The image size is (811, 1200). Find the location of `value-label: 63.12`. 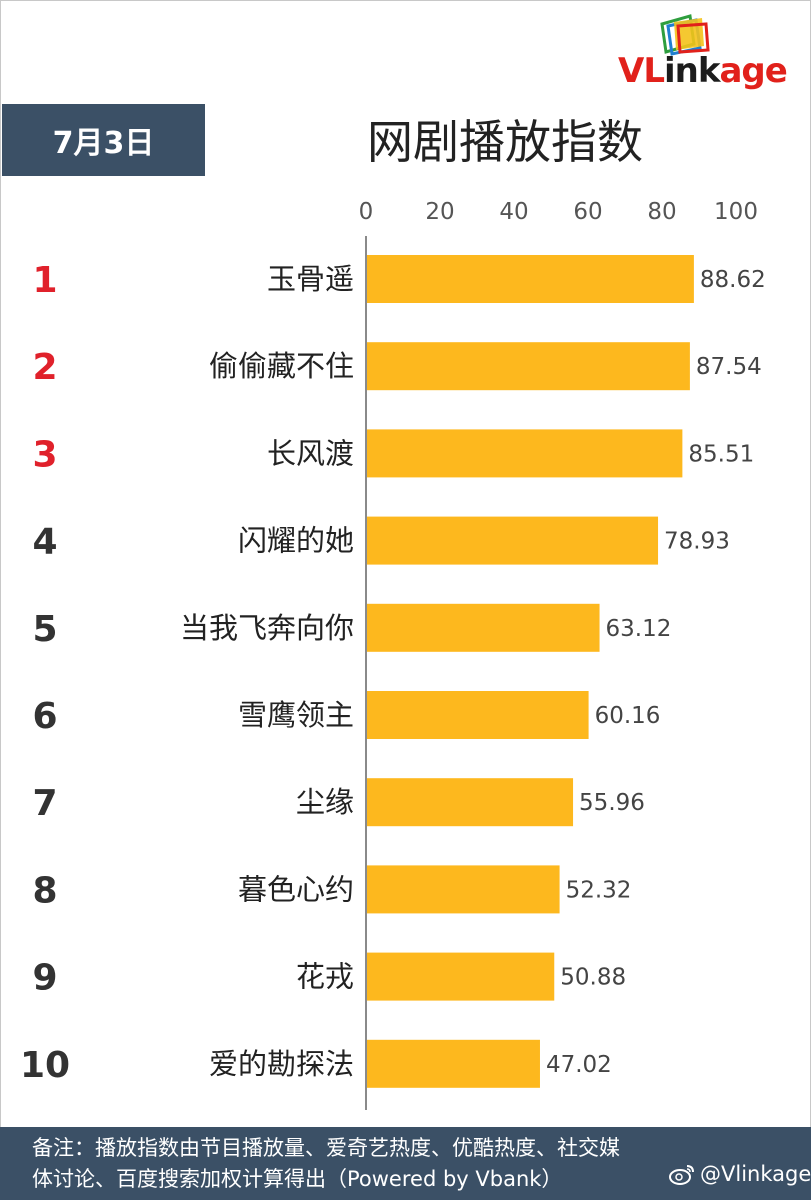

value-label: 63.12 is located at coordinates (639, 629).